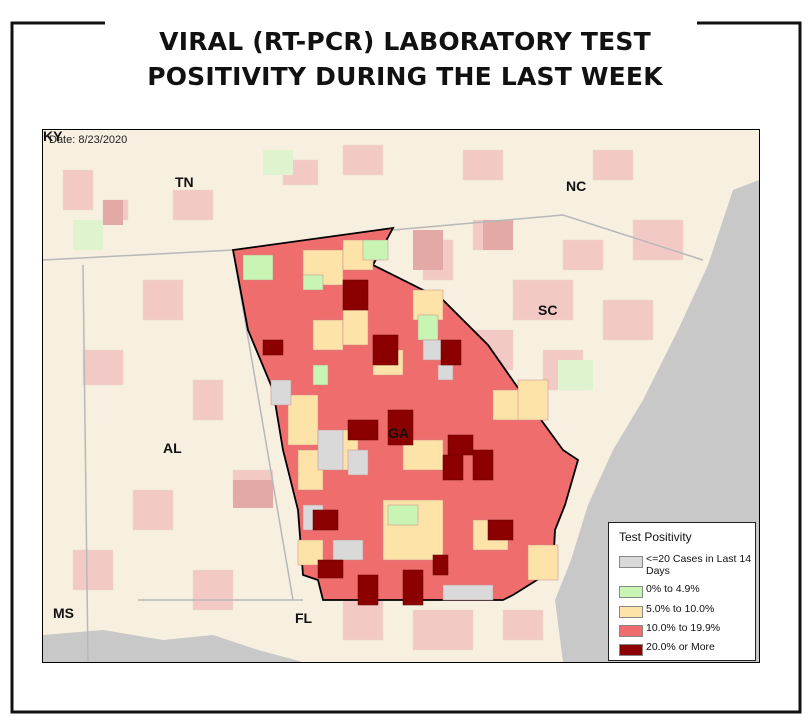 Image resolution: width=811 pixels, height=723 pixels. Describe the element at coordinates (548, 310) in the screenshot. I see `state-label-sc: SC` at that location.